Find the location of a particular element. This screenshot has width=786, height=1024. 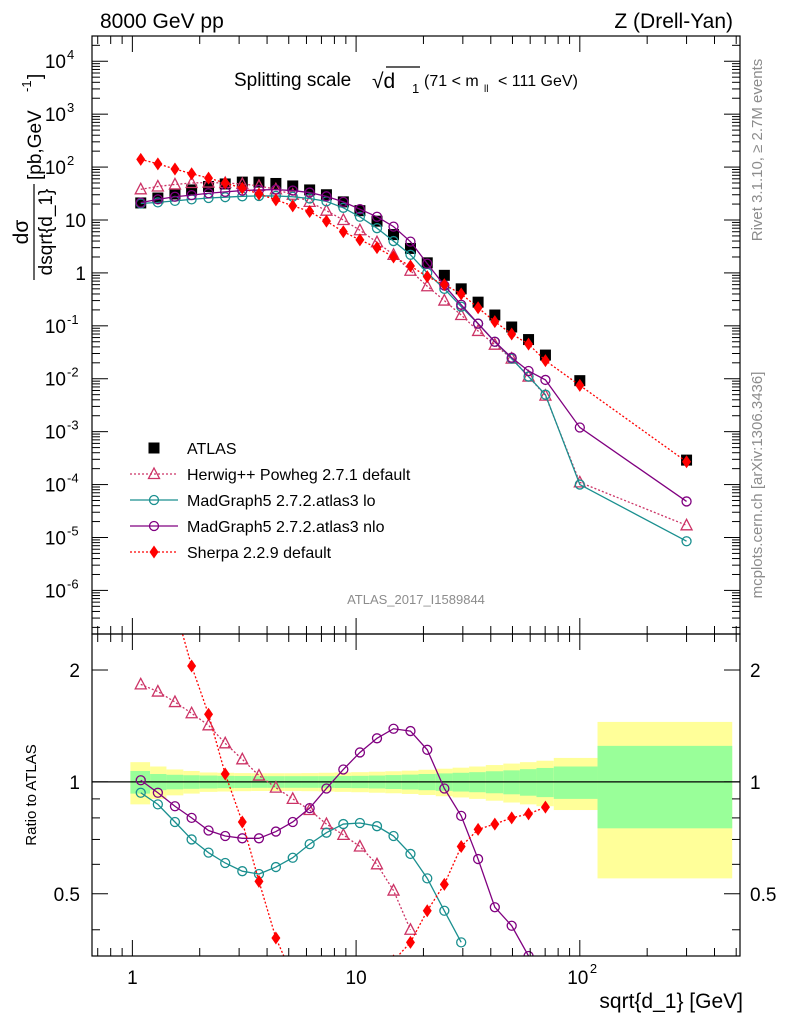

title-condition: (71 < m is located at coordinates (451, 81).